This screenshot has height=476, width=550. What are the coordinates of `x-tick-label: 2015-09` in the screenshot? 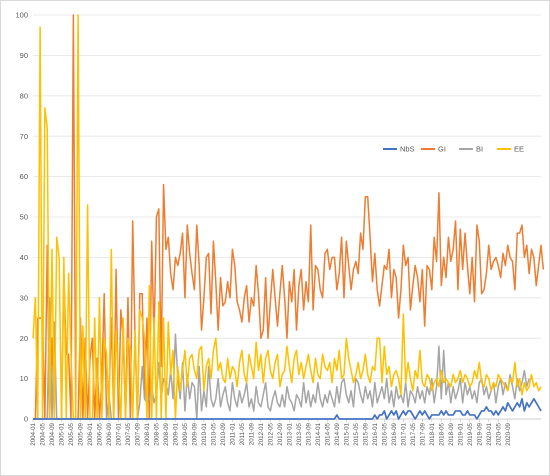 It's located at (365, 433).